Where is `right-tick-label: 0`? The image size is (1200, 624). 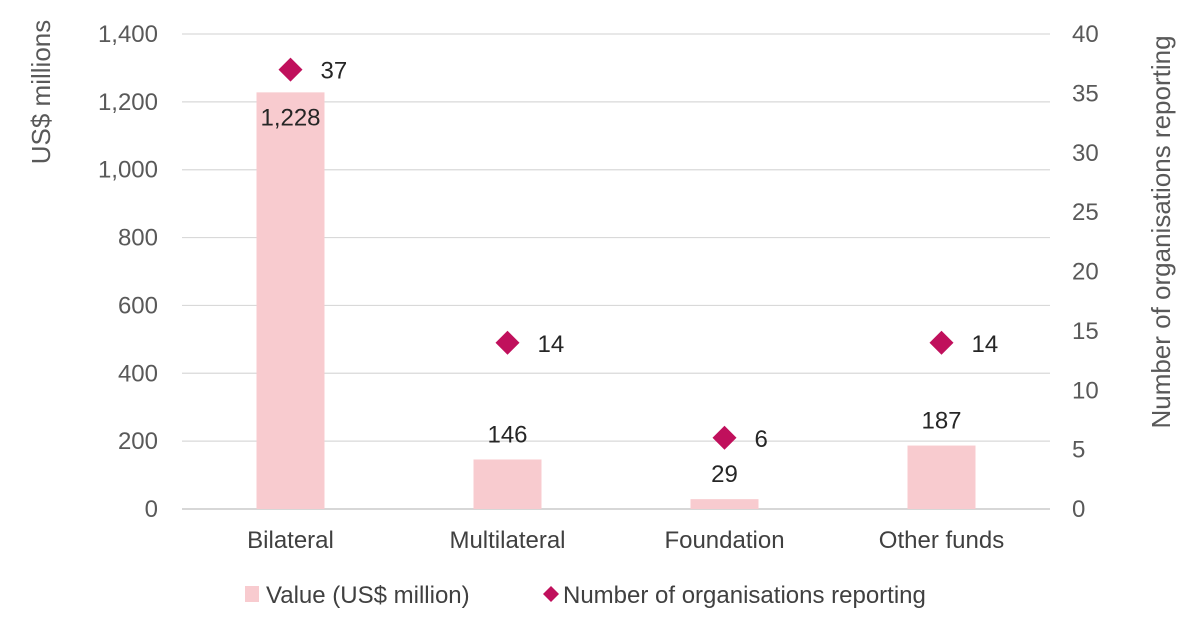
right-tick-label: 0 is located at coordinates (1078, 509).